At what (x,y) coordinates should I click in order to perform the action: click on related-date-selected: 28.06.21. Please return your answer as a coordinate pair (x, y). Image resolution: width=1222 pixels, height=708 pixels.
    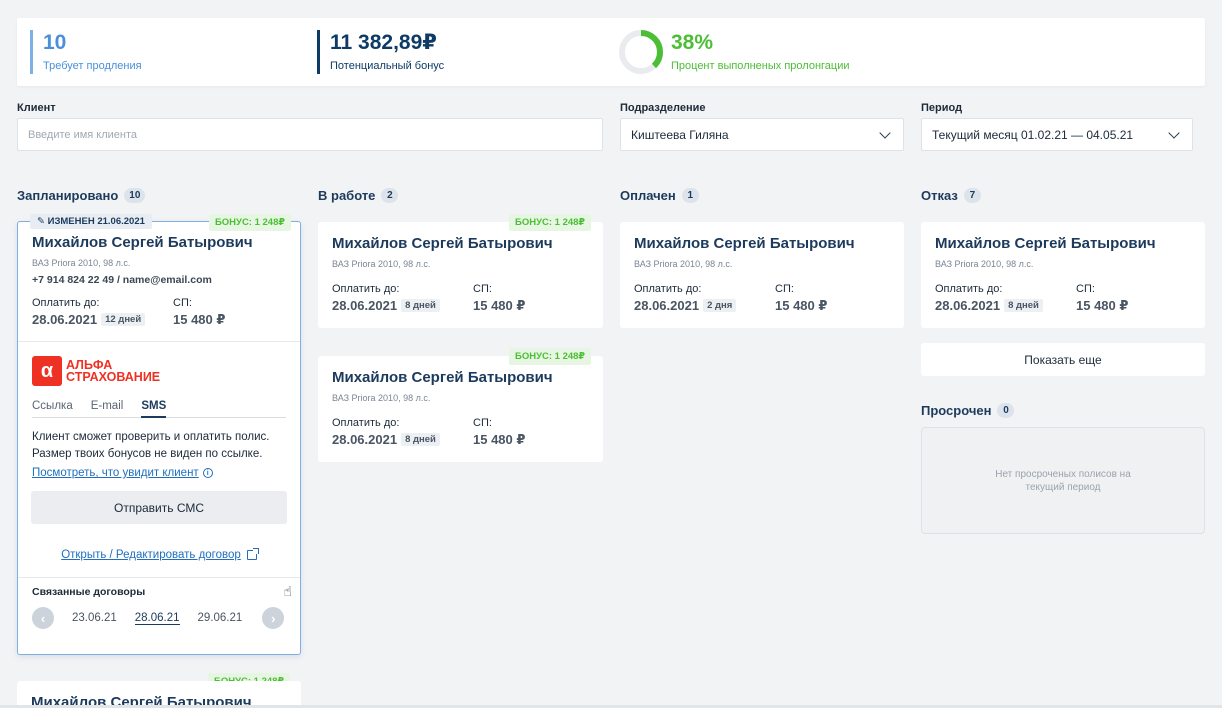
    Looking at the image, I should click on (157, 618).